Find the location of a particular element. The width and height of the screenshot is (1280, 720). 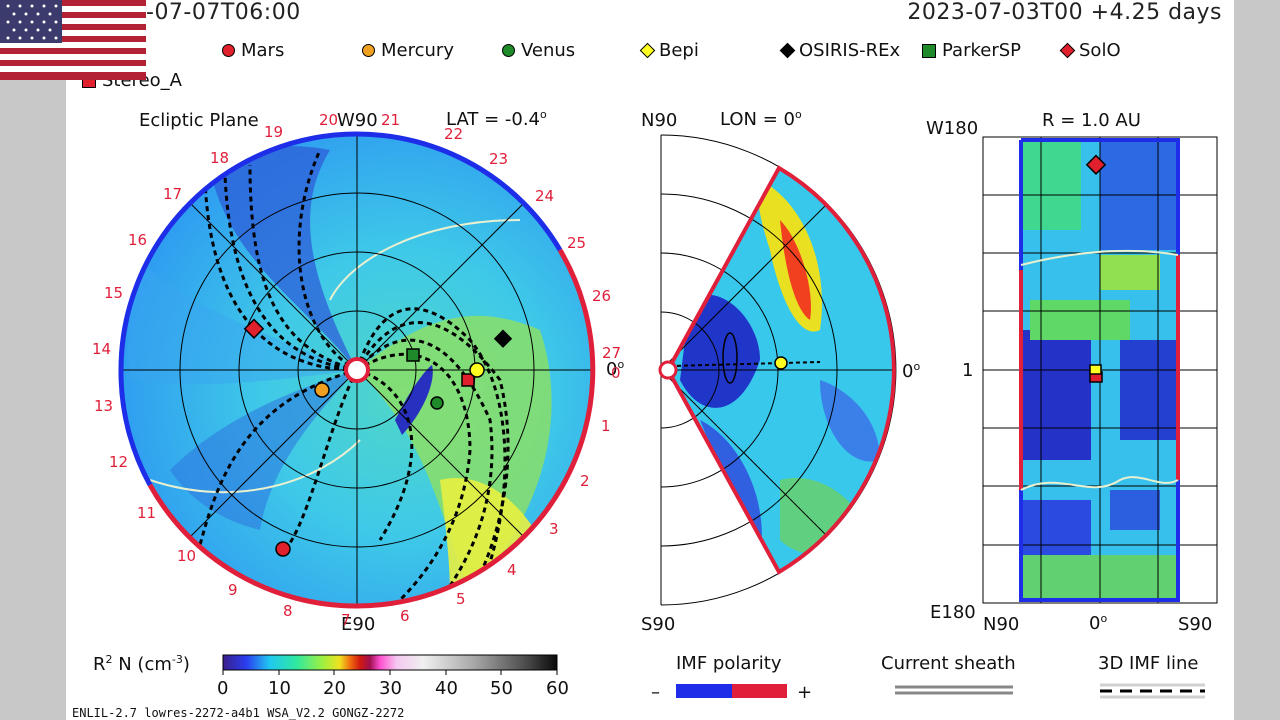

day-tick: 17 is located at coordinates (173, 194).